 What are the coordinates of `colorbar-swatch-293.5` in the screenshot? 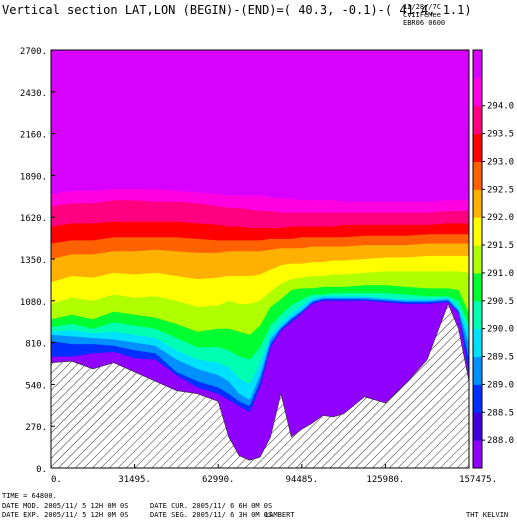 It's located at (477, 120).